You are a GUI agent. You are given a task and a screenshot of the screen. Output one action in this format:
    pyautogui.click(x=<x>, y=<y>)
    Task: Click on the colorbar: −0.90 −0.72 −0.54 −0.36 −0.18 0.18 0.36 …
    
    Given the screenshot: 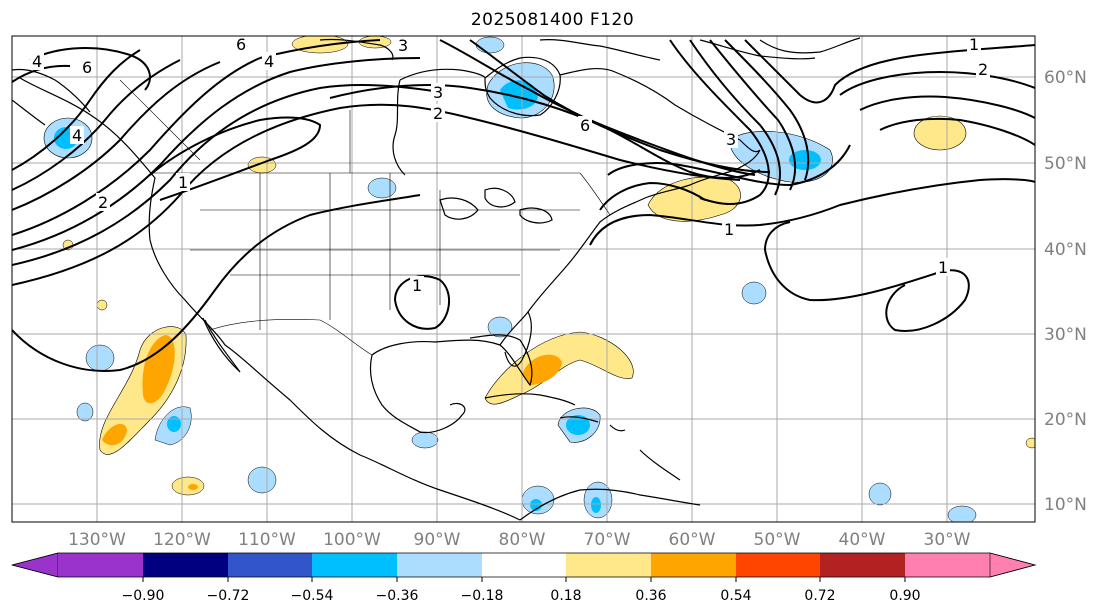 What is the action you would take?
    pyautogui.click(x=523, y=578)
    